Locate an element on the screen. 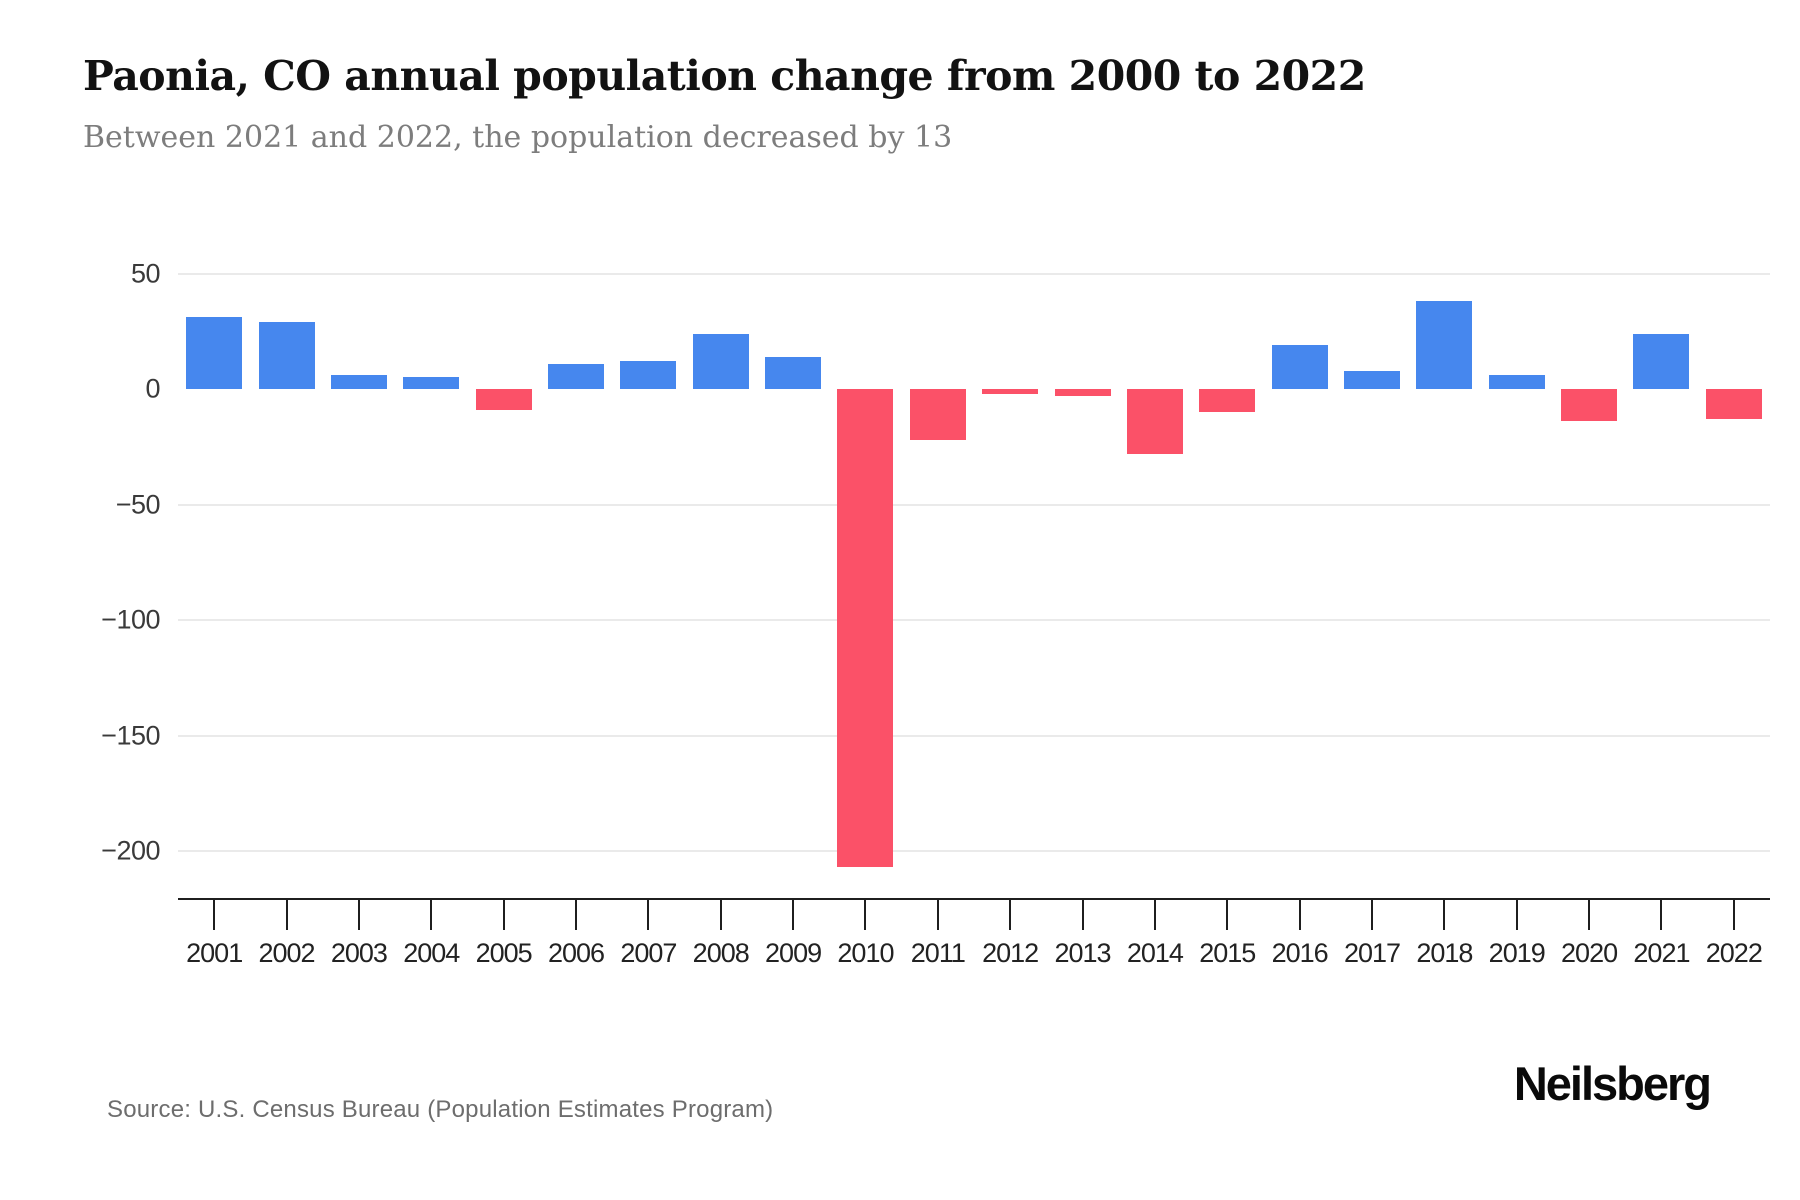  x-tick-label-2016: 2016 is located at coordinates (1300, 953).